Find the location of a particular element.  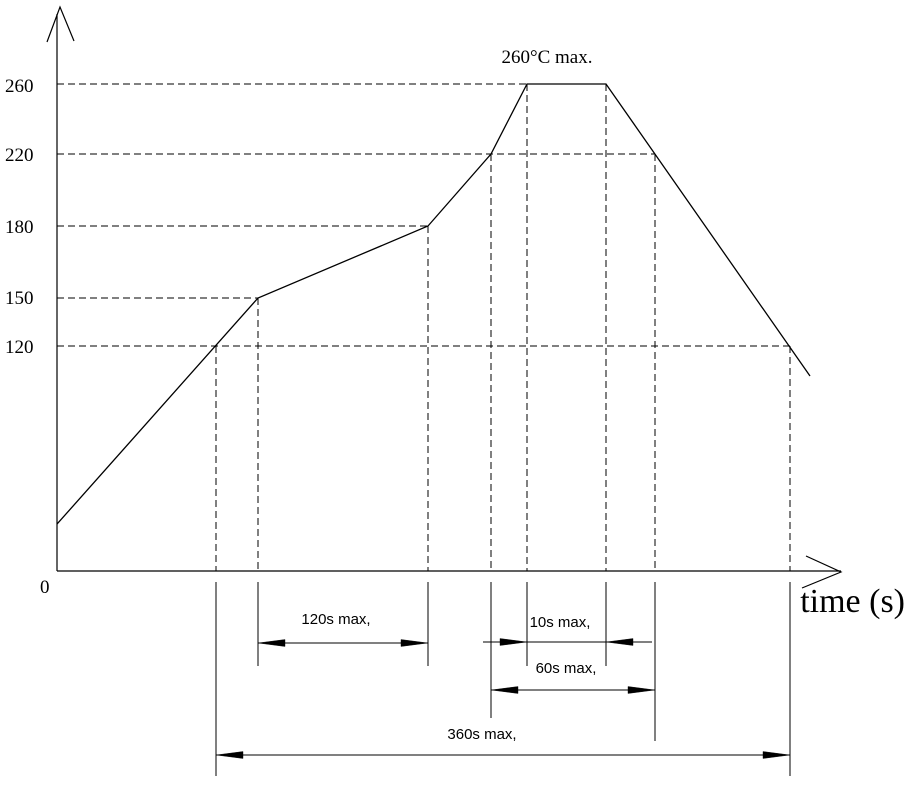

peak-label: 260°C max. is located at coordinates (547, 57).